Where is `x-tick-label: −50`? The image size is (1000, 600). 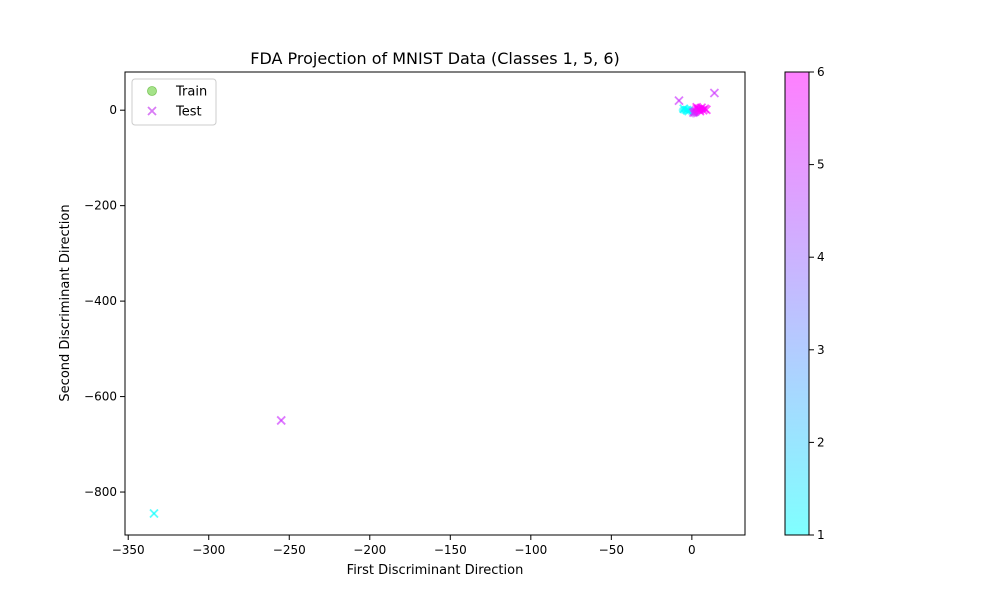
x-tick-label: −50 is located at coordinates (611, 550).